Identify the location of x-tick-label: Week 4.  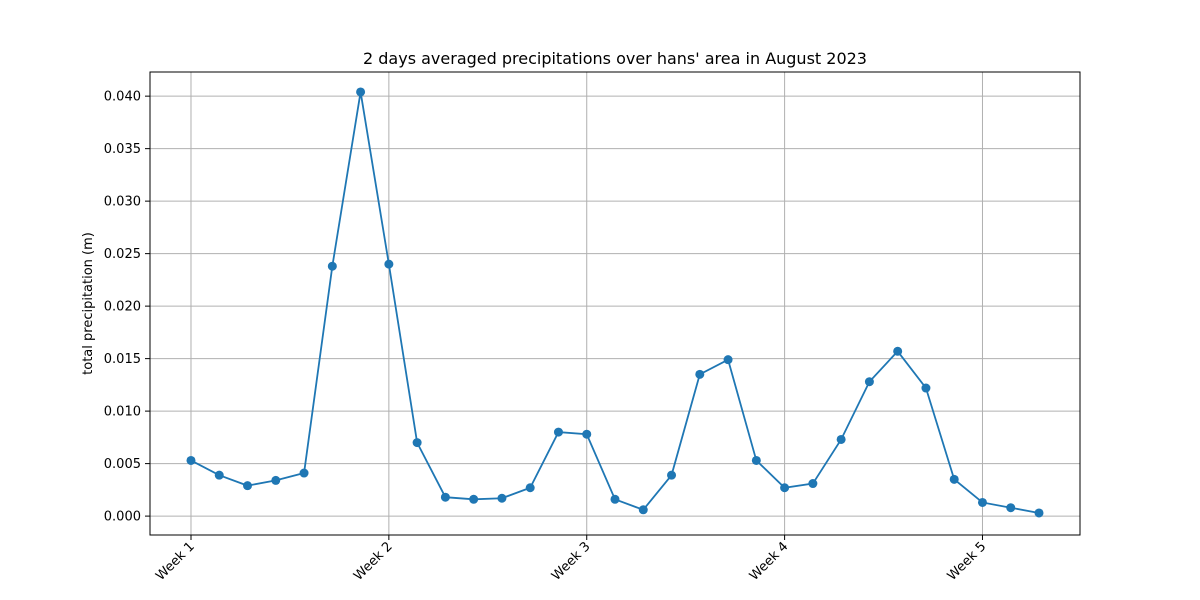
(769, 561).